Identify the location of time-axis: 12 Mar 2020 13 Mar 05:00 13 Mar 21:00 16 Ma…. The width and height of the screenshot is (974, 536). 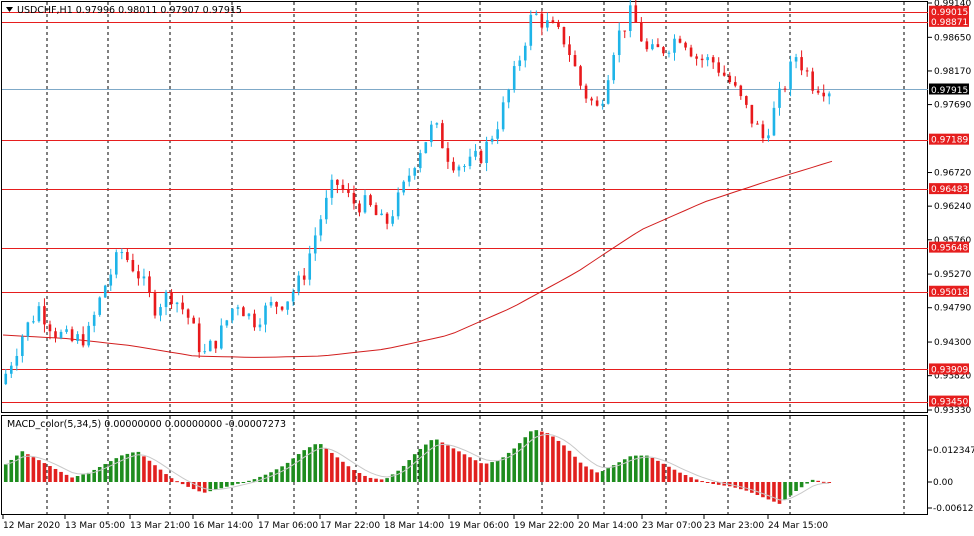
(415, 523).